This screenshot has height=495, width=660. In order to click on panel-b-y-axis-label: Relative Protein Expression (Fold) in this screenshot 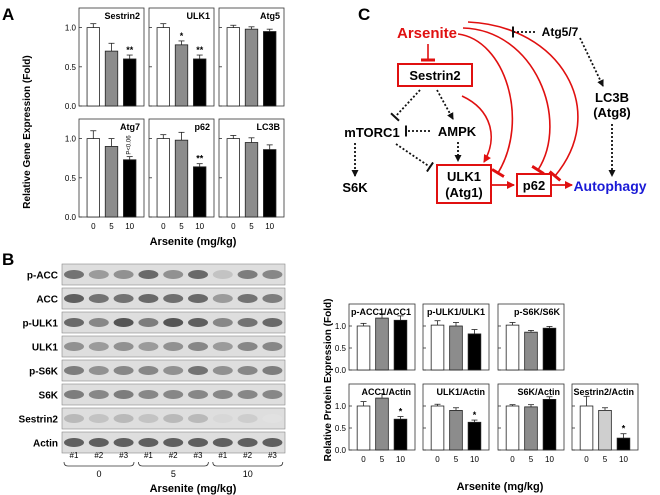, I will do `click(328, 380)`.